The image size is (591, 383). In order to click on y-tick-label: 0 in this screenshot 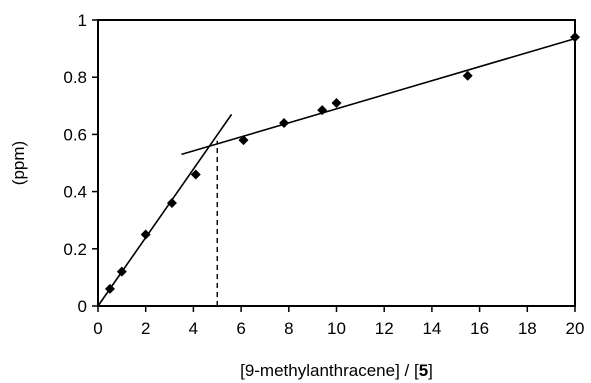, I will do `click(82, 306)`.